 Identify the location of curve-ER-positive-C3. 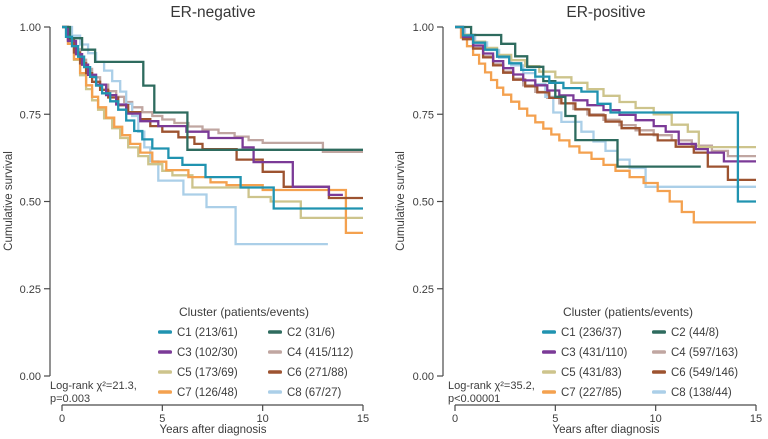
(605, 94).